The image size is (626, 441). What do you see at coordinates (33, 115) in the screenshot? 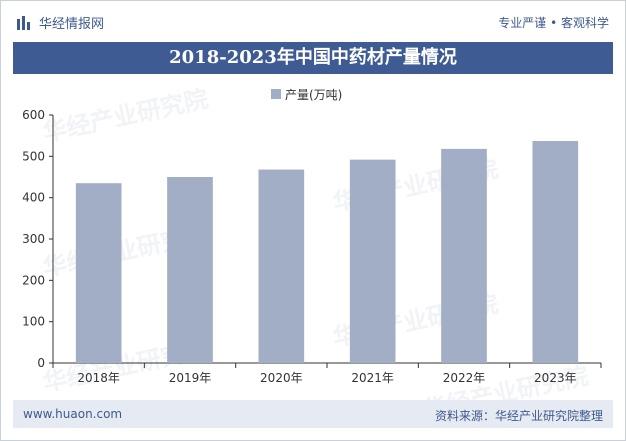
I see `y-tick-label: 600` at bounding box center [33, 115].